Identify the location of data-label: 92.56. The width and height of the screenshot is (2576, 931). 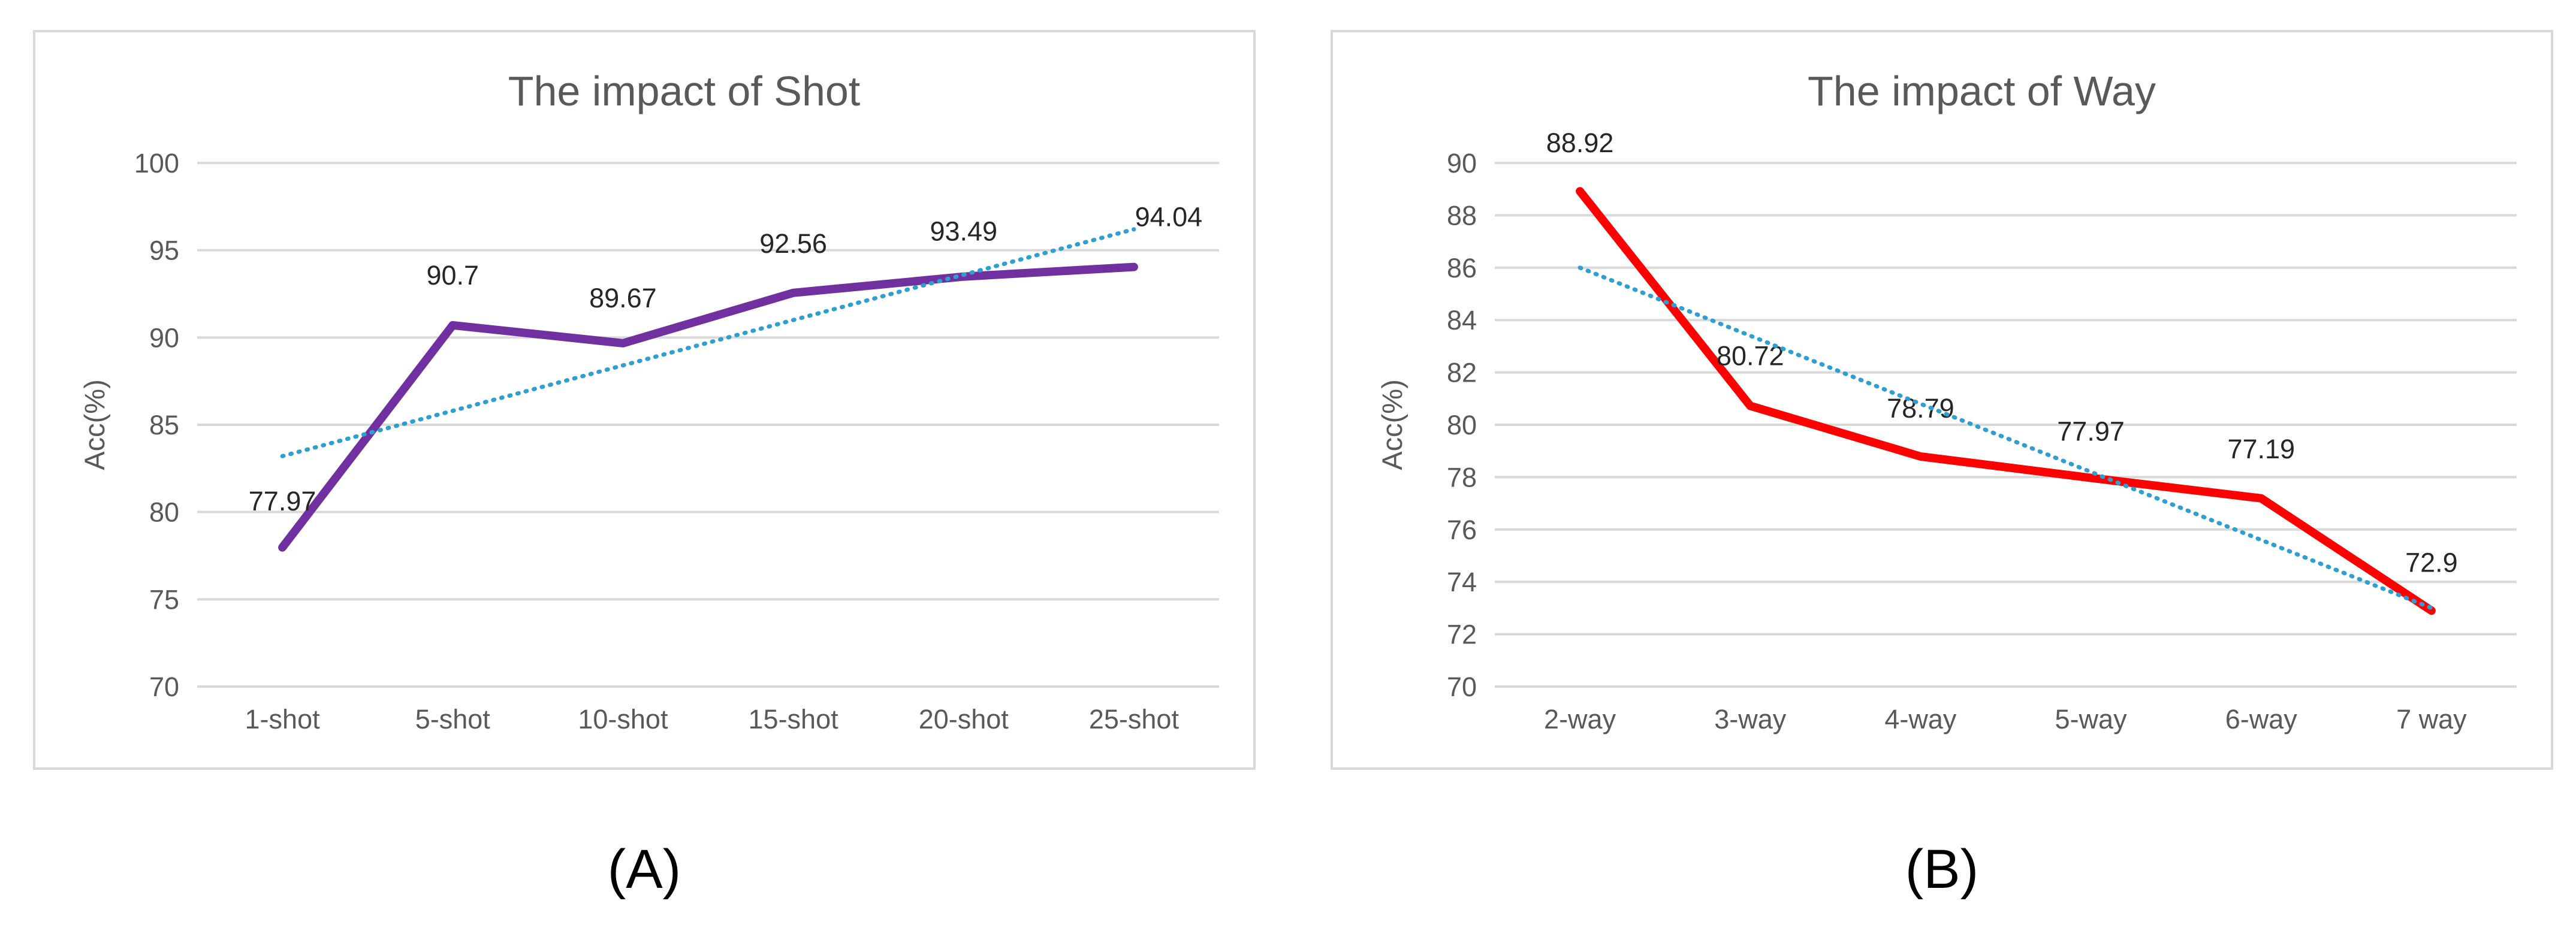
(793, 243).